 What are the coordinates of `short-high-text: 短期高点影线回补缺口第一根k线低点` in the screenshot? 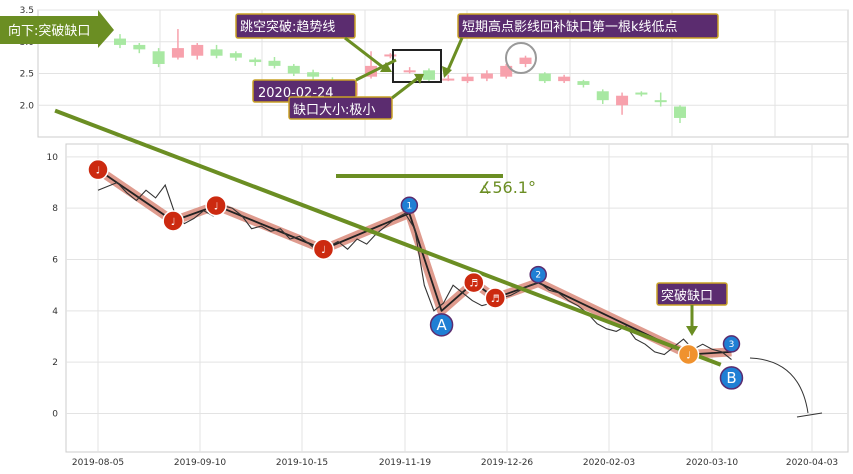 It's located at (570, 27).